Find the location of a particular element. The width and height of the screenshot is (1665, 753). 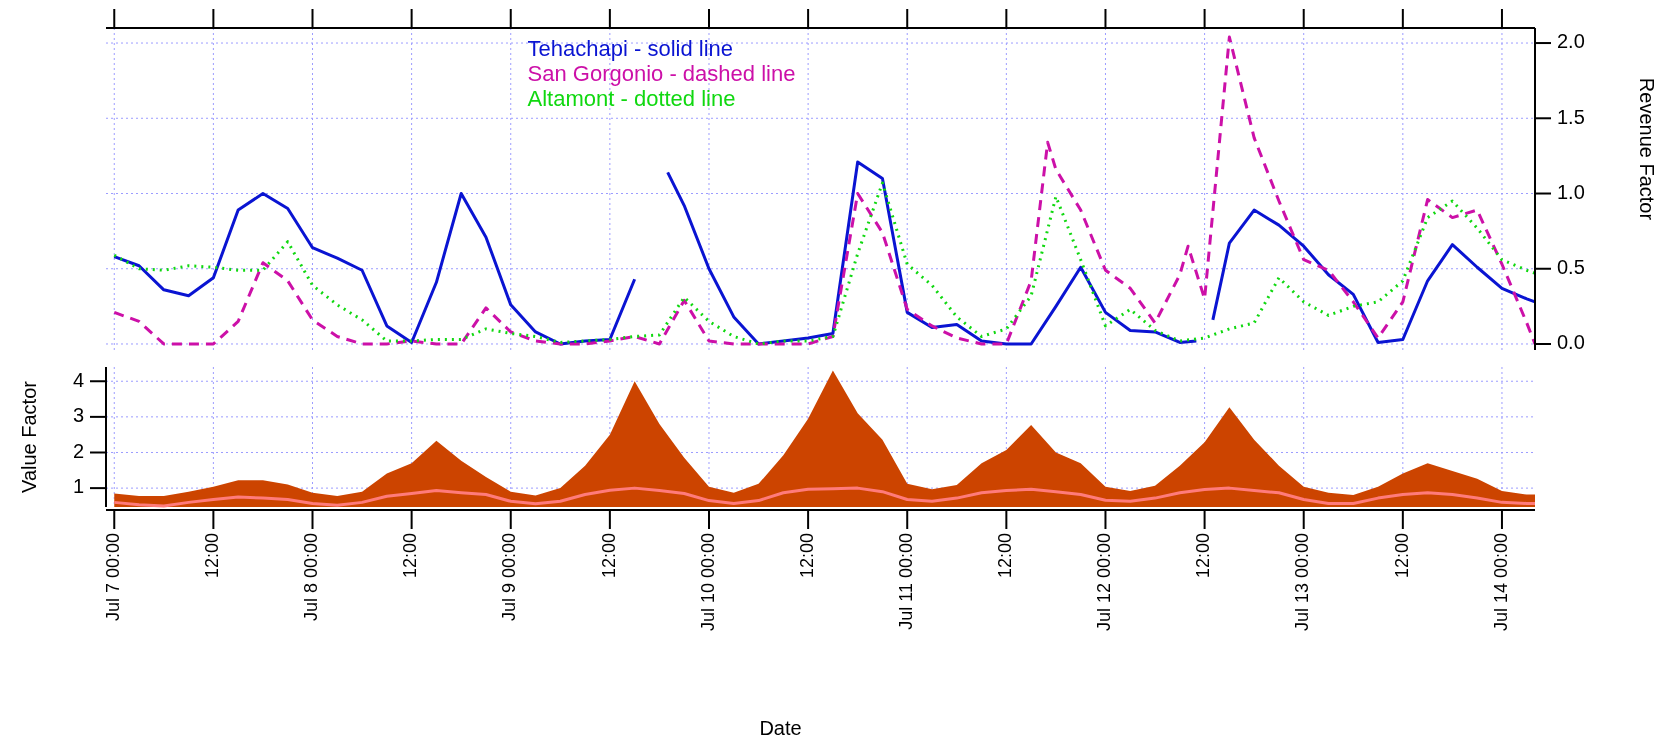

y-tick-label: 1.0 is located at coordinates (1571, 191).